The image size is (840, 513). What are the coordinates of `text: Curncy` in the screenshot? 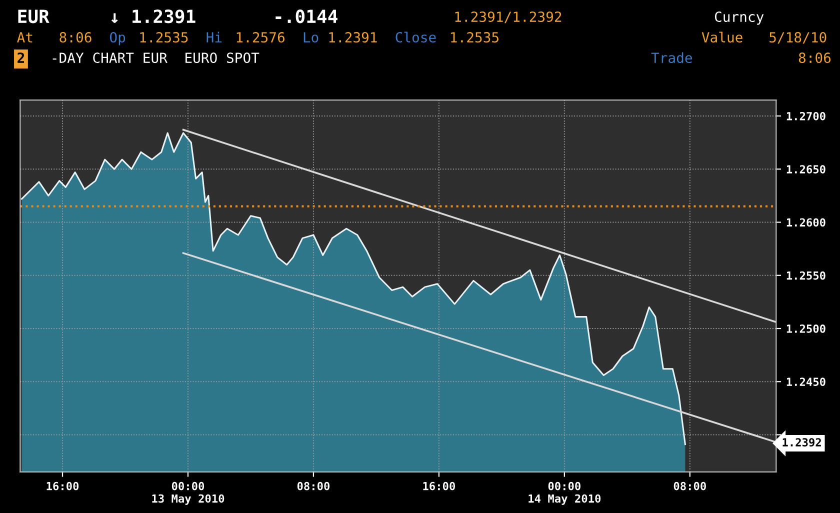 It's located at (739, 18).